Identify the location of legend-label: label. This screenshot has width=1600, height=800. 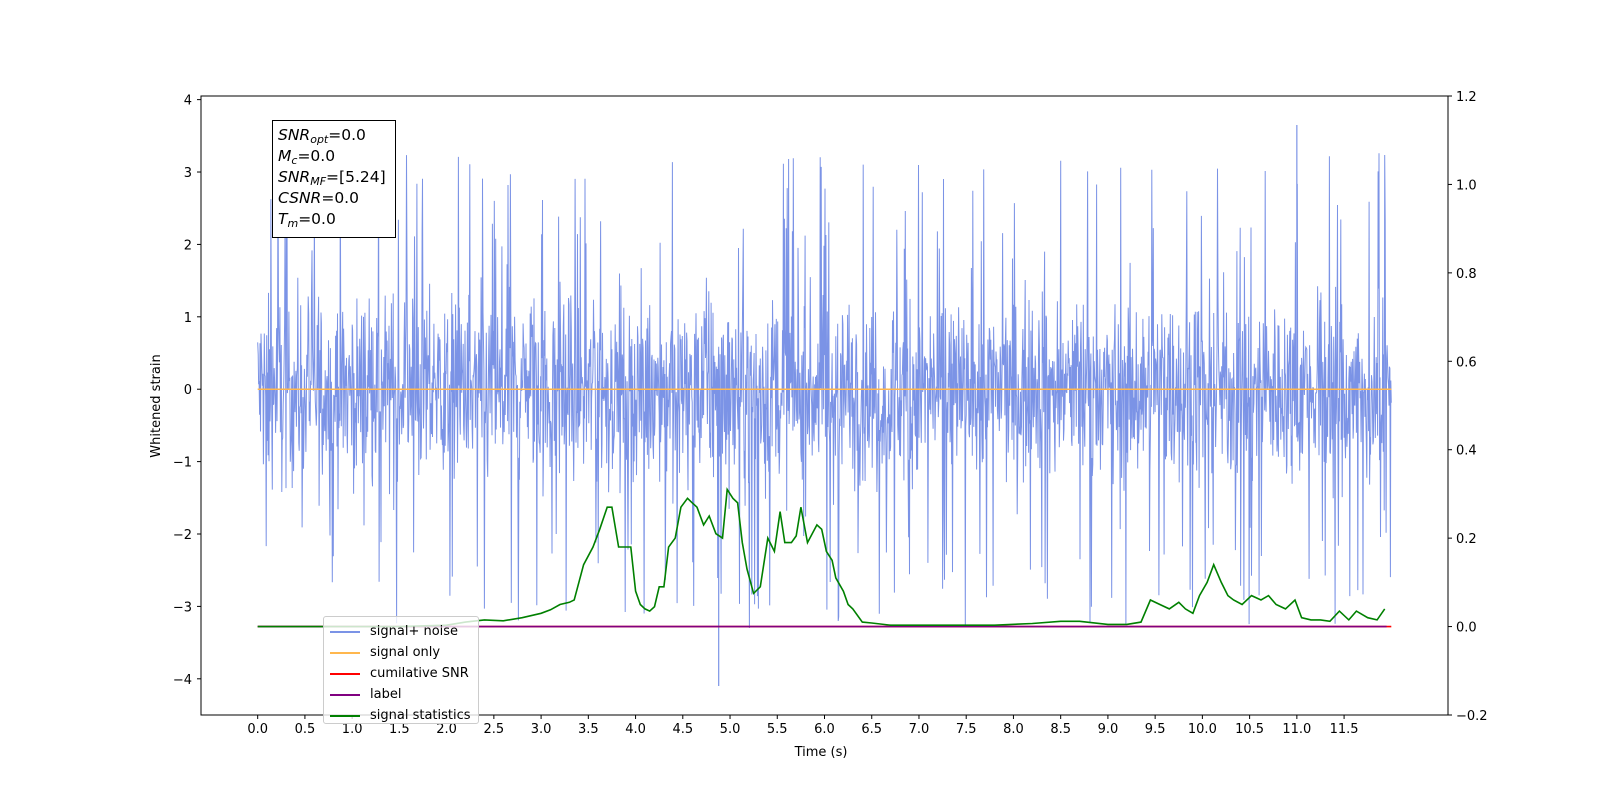
(386, 694).